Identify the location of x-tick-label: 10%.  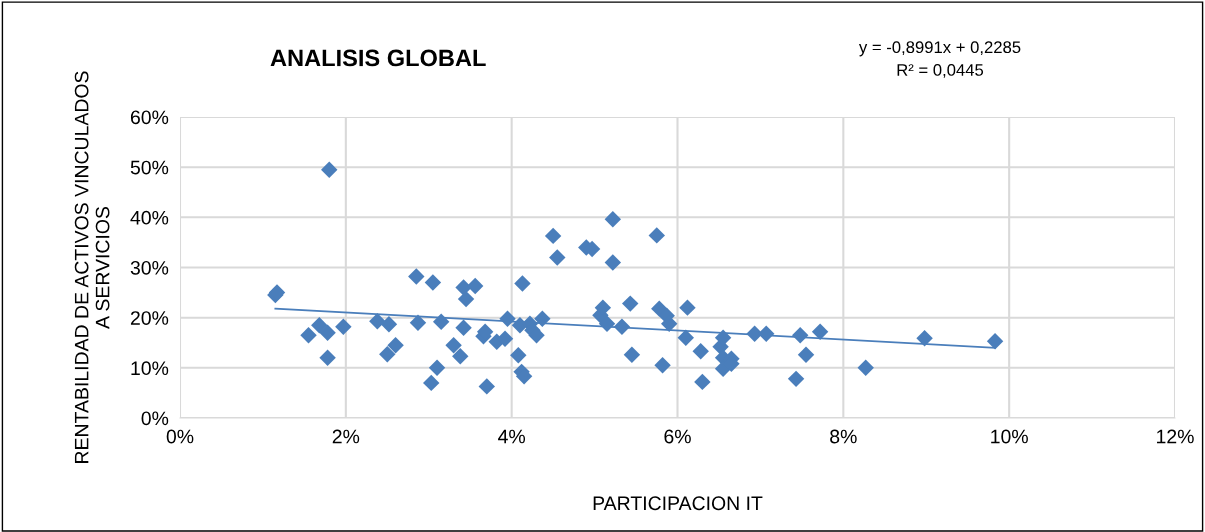
(1009, 436).